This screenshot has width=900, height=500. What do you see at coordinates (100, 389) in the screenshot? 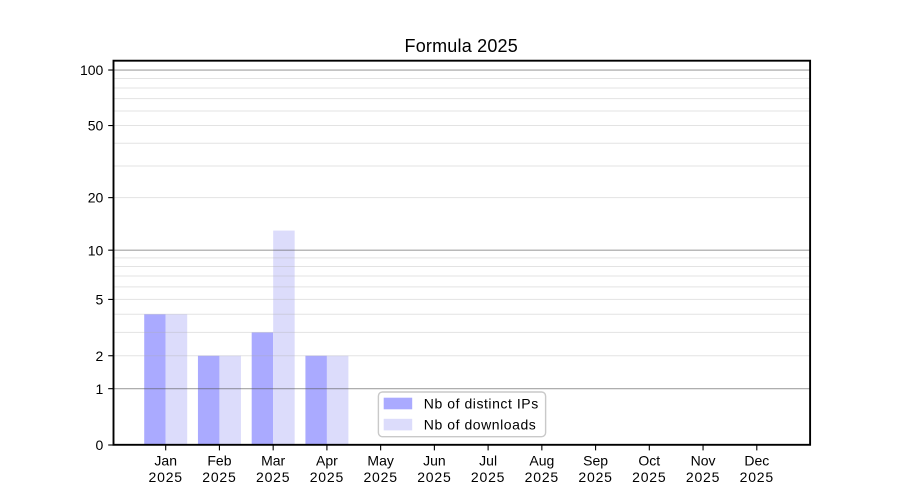
I see `svg-text: 1` at bounding box center [100, 389].